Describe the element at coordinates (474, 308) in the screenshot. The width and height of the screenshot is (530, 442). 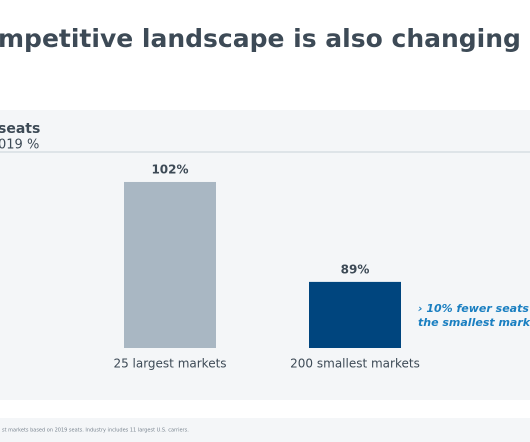
I see `annotation: › 10% fewer seats in` at that location.